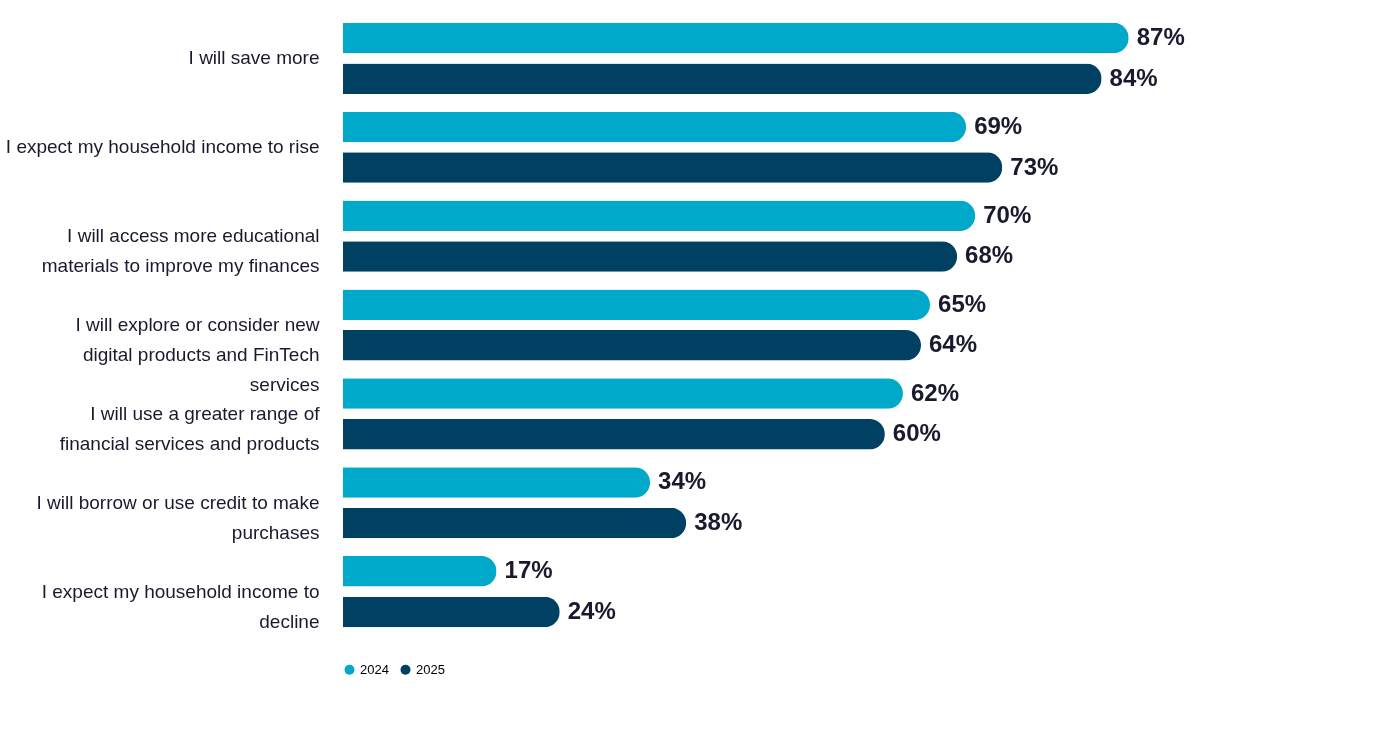  I want to click on data-label: 87%, so click(1160, 37).